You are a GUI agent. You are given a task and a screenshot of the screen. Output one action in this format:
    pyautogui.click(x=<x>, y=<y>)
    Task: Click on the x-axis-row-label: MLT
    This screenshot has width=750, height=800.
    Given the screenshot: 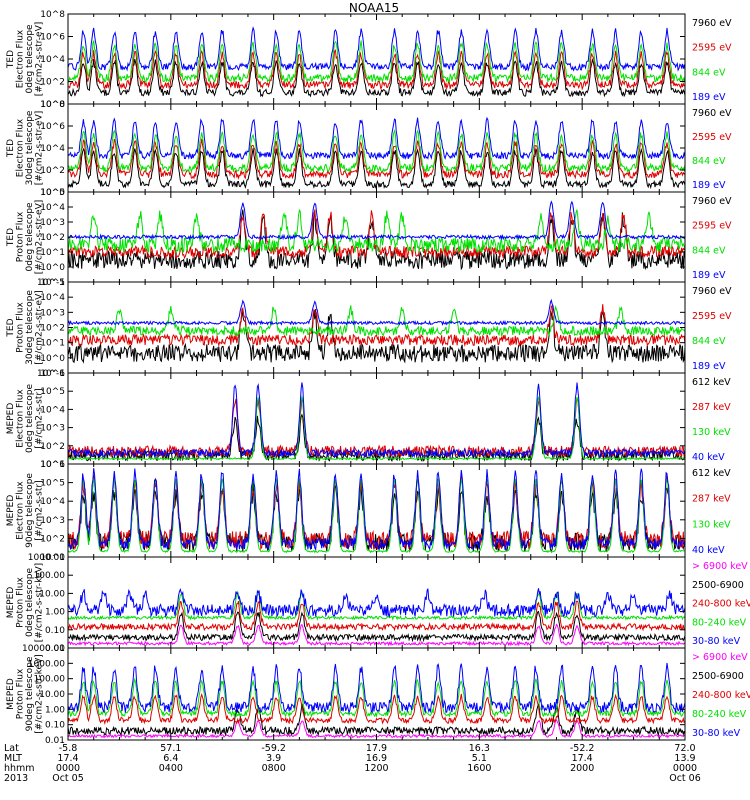 What is the action you would take?
    pyautogui.click(x=13, y=758)
    